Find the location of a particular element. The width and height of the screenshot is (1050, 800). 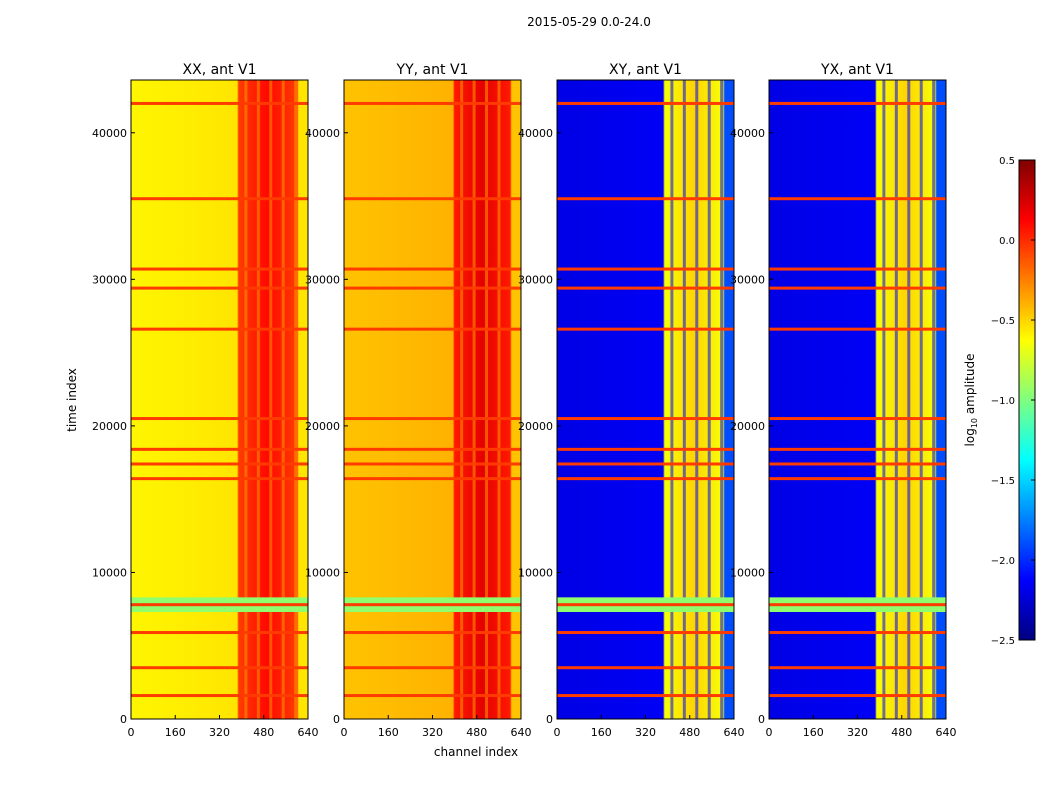

colorbar-ticks: 0.5 0.0 −0.5 −1.0 −1.5 −2.0 −2.5 is located at coordinates (1013, 401).